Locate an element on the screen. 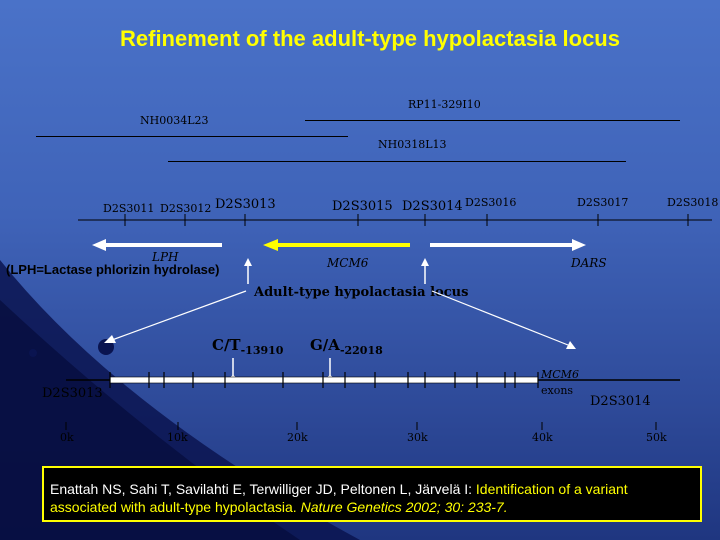 Image resolution: width=720 pixels, height=540 pixels. locus-label: Adult-type hypolactasia locus is located at coordinates (361, 292).